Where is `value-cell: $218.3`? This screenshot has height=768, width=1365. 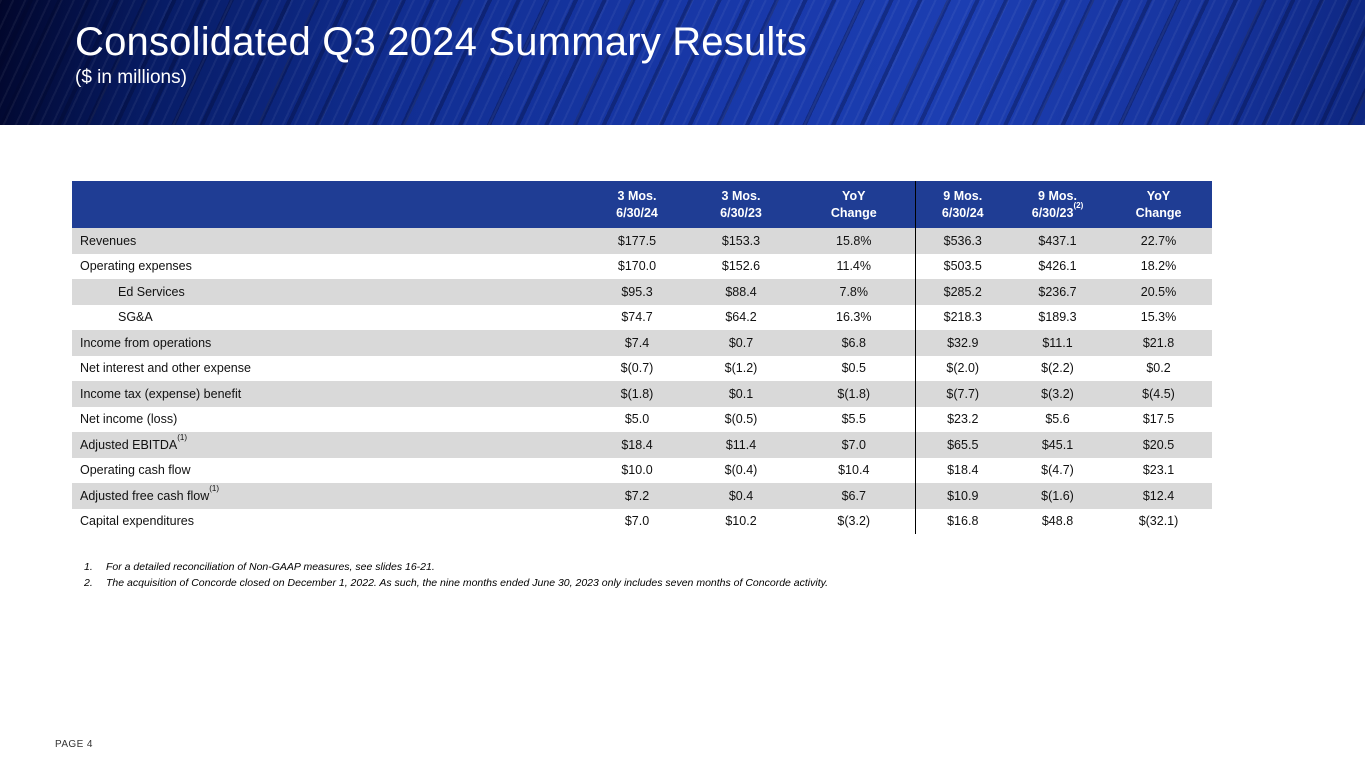 value-cell: $218.3 is located at coordinates (962, 317).